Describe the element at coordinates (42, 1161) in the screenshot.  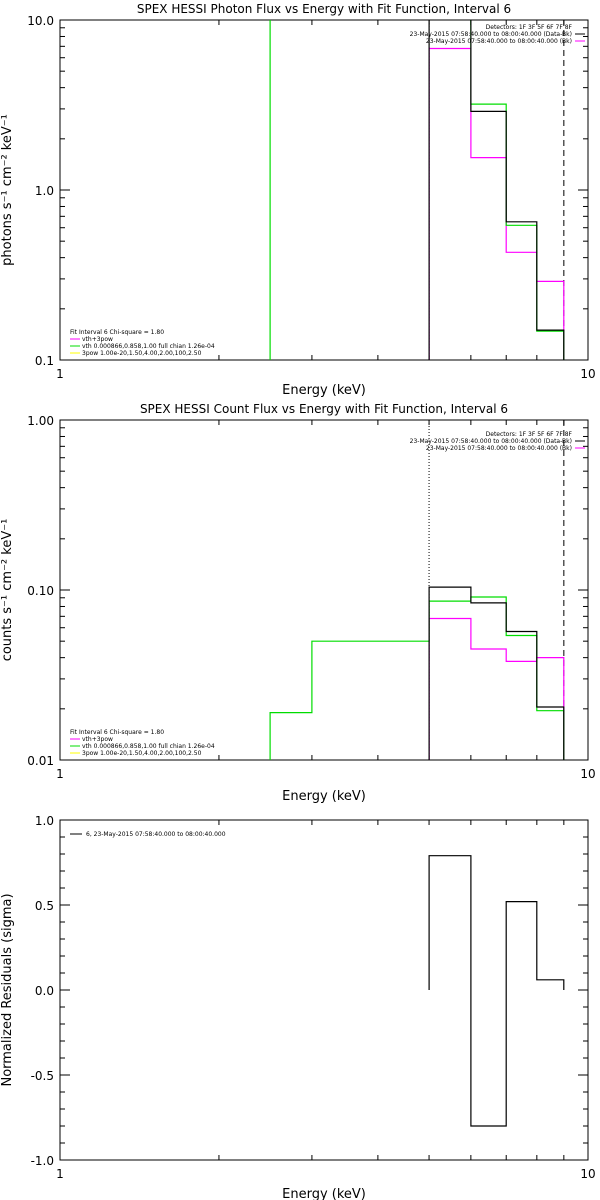
I see `y-tick-label: -1.0` at that location.